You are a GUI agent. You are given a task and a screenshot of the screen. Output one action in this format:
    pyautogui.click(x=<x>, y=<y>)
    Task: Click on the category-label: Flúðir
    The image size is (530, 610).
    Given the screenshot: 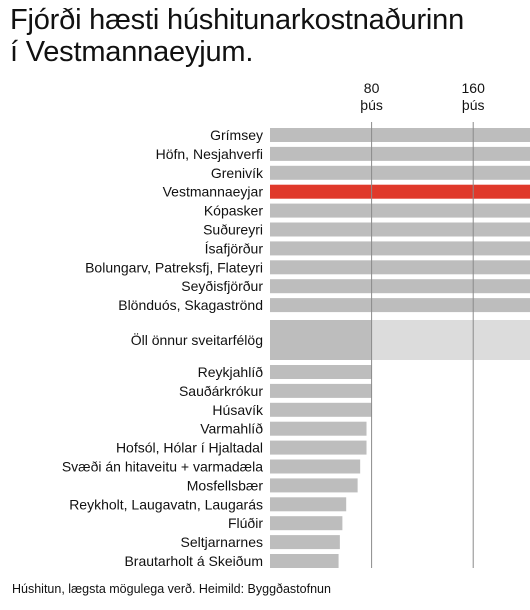 What is the action you would take?
    pyautogui.click(x=245, y=523)
    